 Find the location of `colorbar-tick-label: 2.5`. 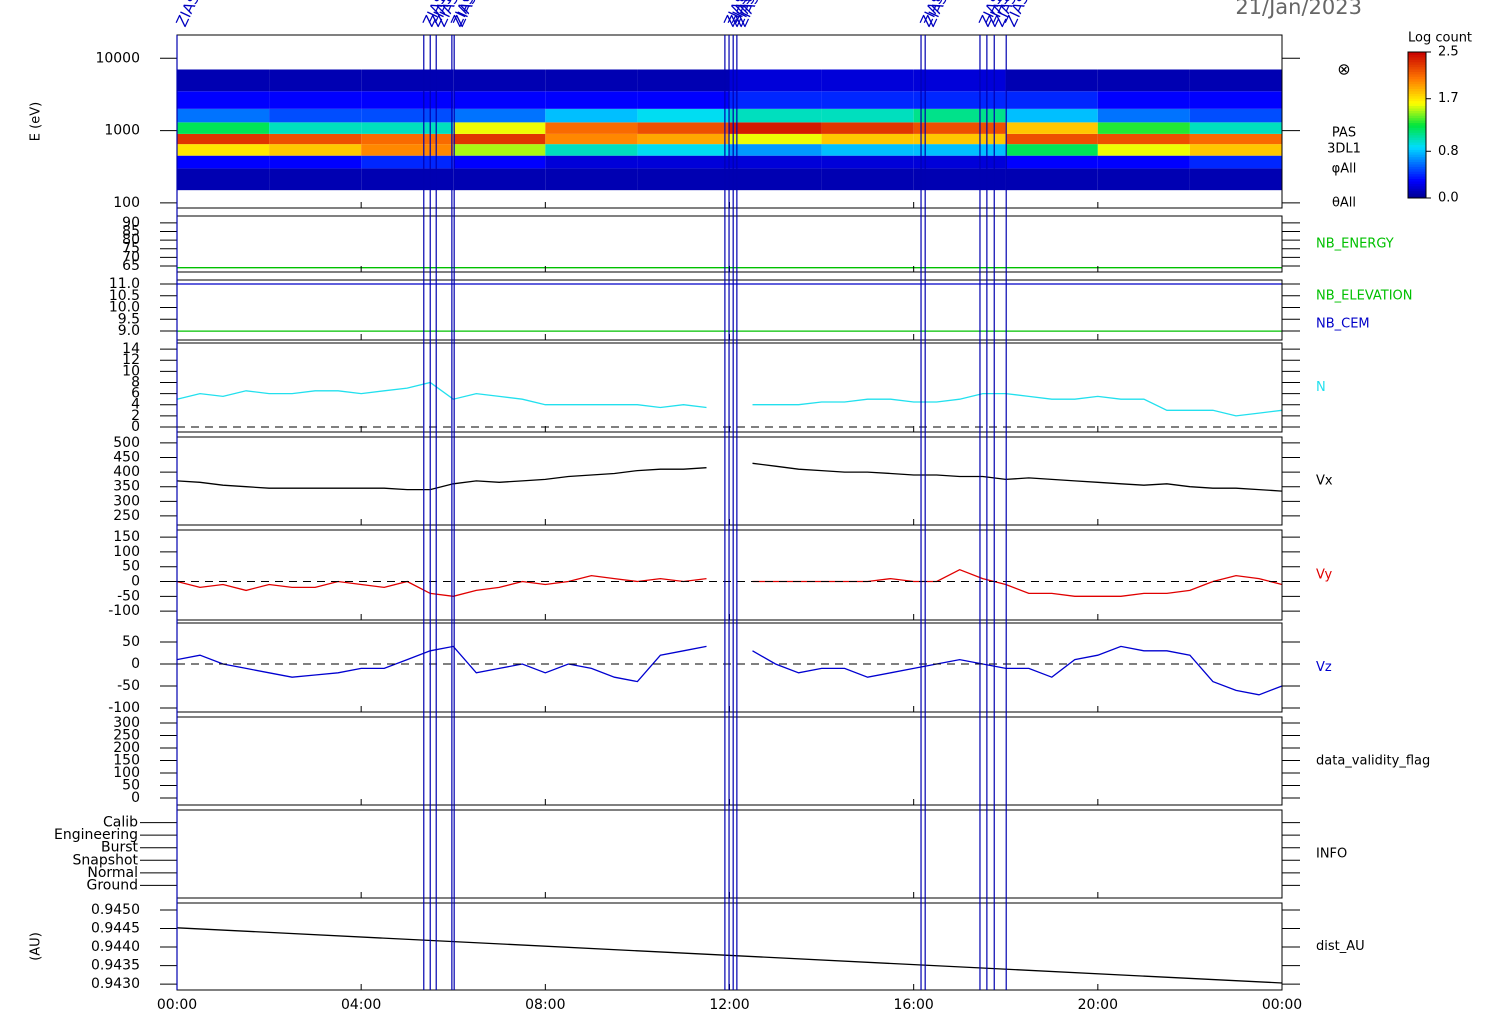

colorbar-tick-label: 2.5 is located at coordinates (1448, 52).